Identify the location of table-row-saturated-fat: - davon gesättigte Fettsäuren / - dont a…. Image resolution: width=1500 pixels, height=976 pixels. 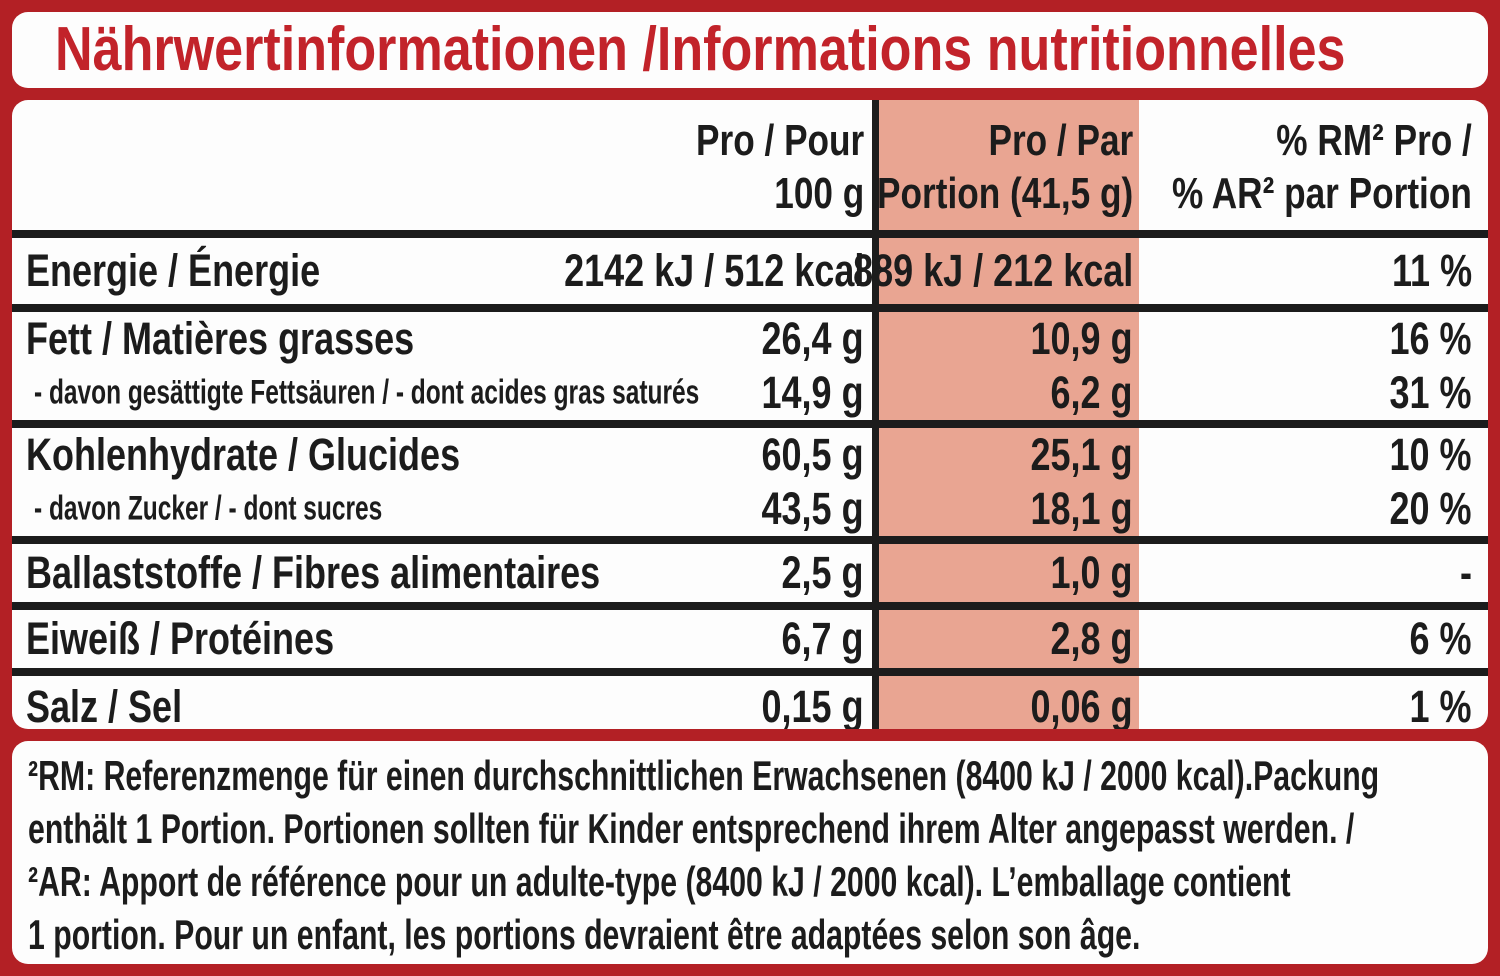
(750, 393).